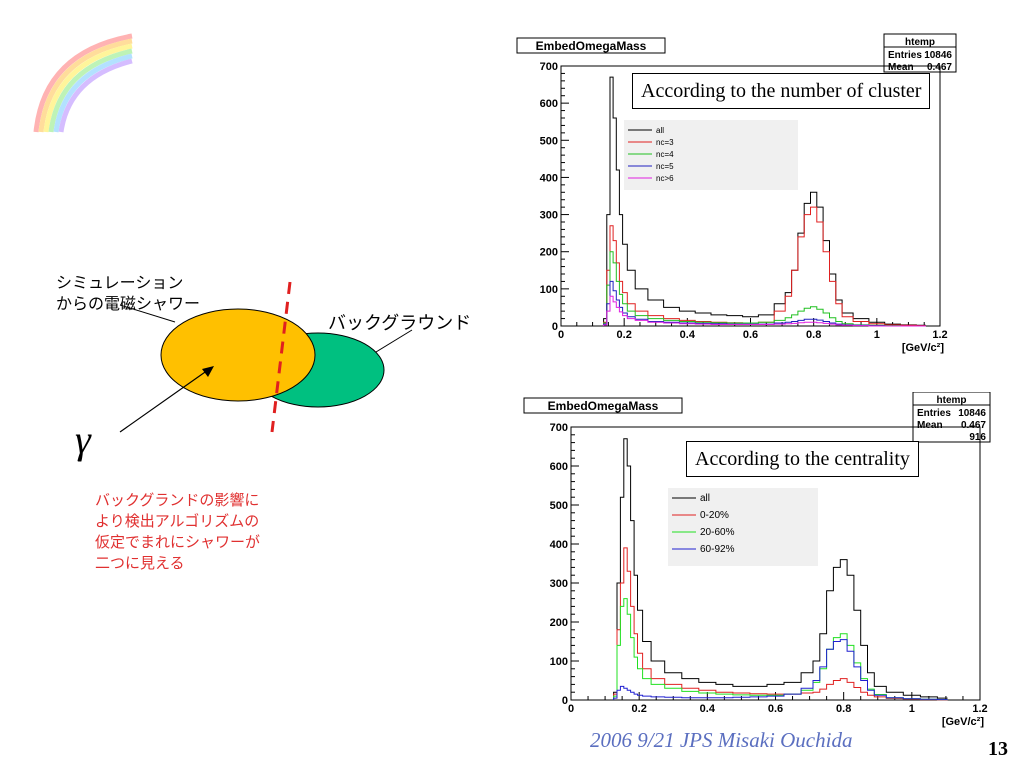 The width and height of the screenshot is (1024, 768). What do you see at coordinates (973, 425) in the screenshot?
I see `stats-value: 0.467` at bounding box center [973, 425].